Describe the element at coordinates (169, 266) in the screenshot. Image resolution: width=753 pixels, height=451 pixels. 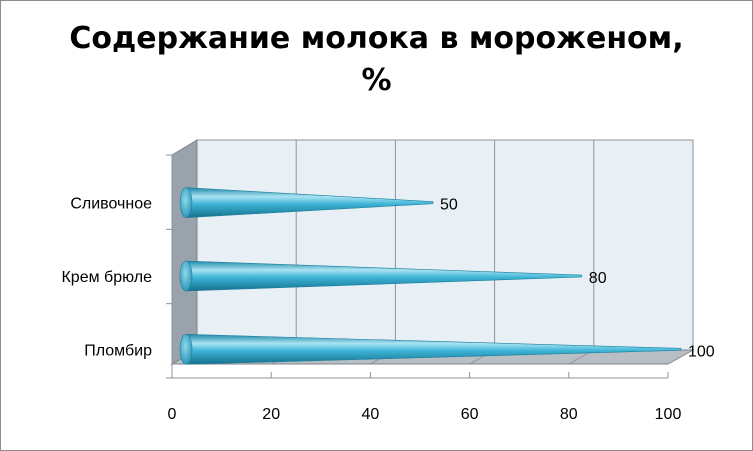
I see `y-axis-ticks` at that location.